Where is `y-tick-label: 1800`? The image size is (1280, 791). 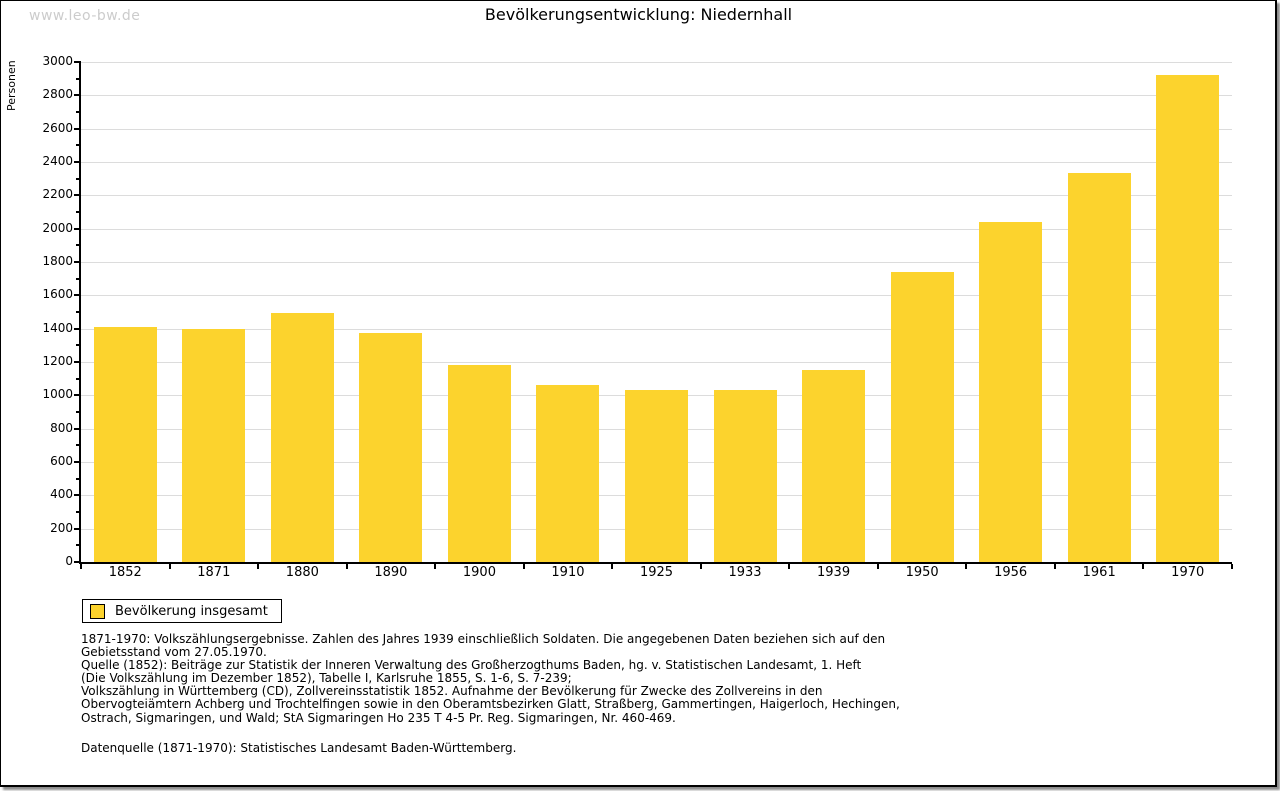
y-tick-label: 1800 is located at coordinates (57, 261).